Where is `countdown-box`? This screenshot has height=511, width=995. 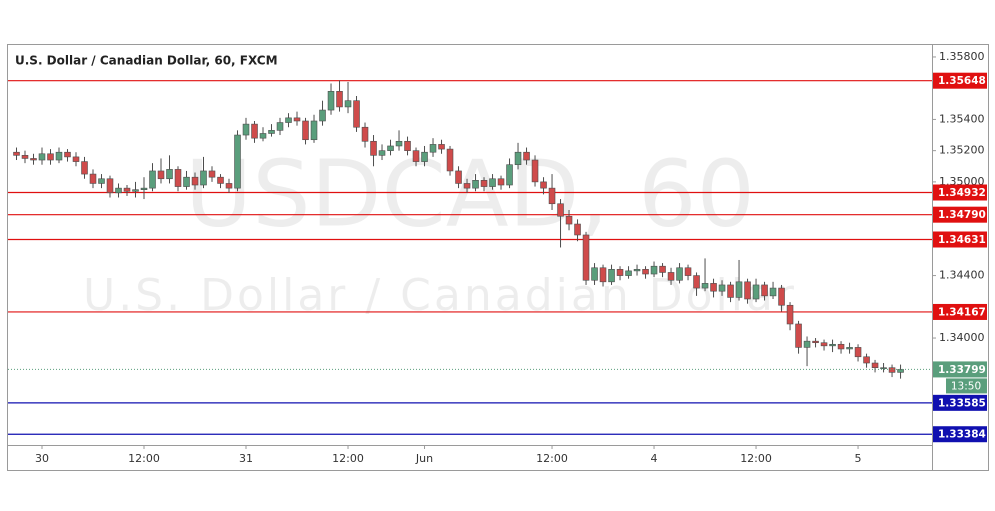
countdown-box is located at coordinates (966, 386).